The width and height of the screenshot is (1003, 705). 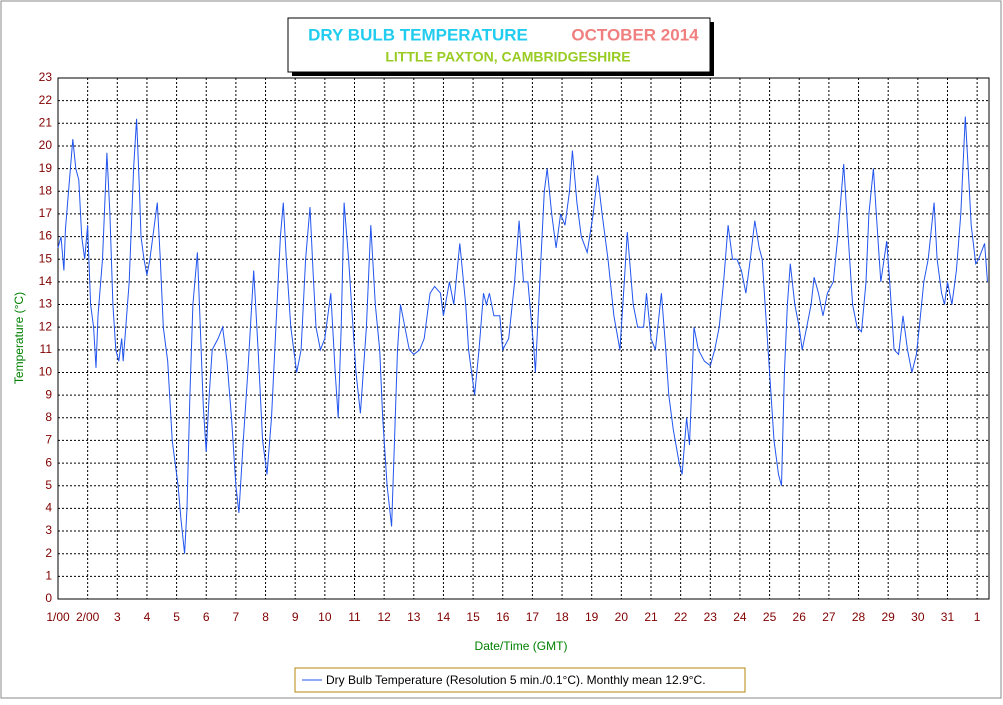 I want to click on y-tick-label: 15, so click(x=46, y=258).